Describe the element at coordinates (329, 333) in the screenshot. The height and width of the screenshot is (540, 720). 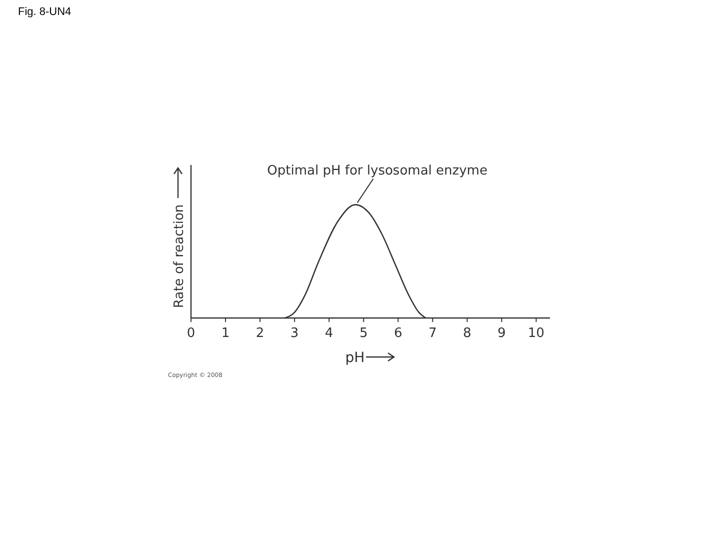
I see `x-tick-label: 4` at that location.